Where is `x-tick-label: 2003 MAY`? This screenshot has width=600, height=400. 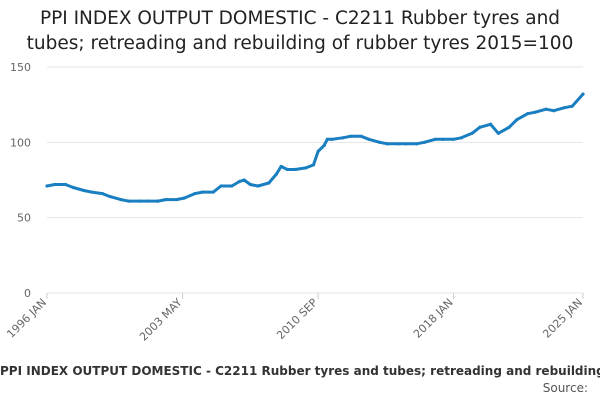
x-tick-label: 2003 MAY is located at coordinates (161, 320).